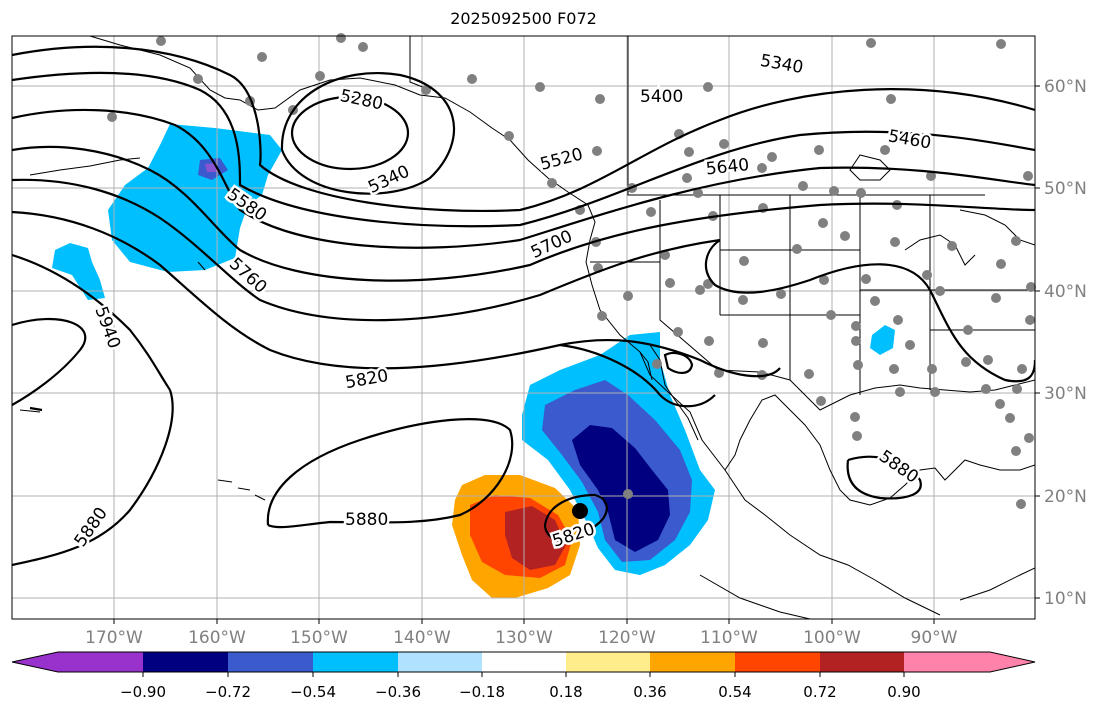 Image resolution: width=1105 pixels, height=712 pixels. What do you see at coordinates (729, 638) in the screenshot?
I see `longitude-label: 110°W` at bounding box center [729, 638].